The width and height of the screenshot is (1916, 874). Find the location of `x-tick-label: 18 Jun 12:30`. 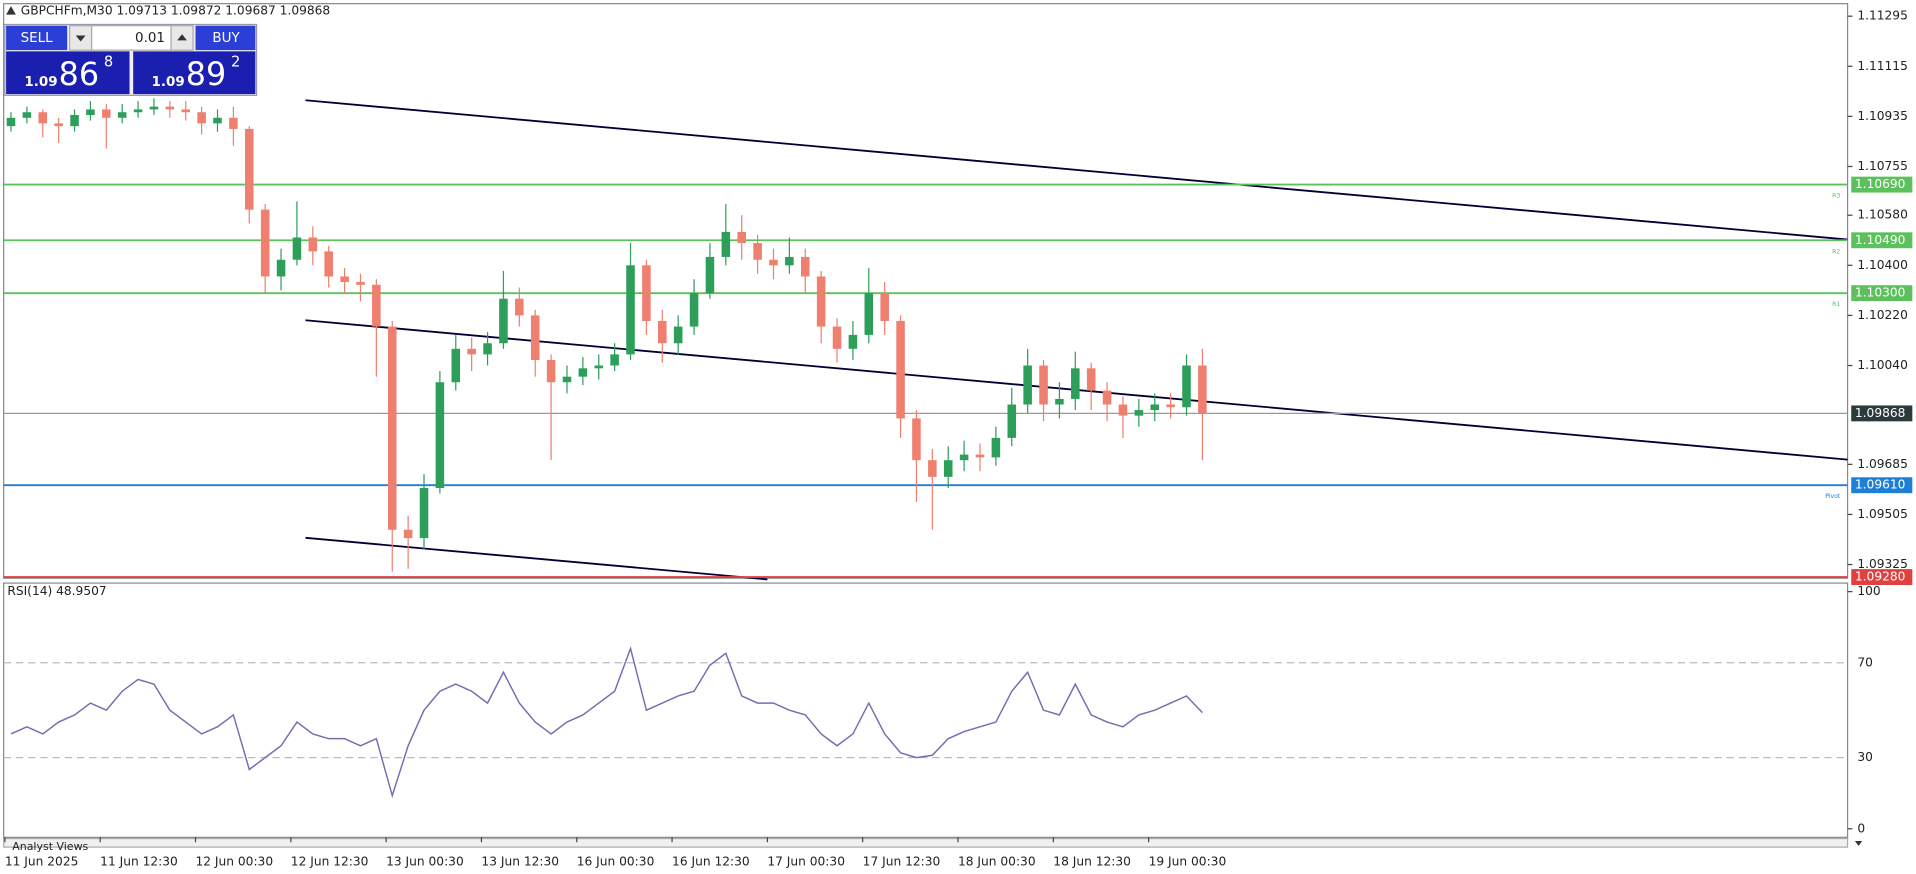

x-tick-label: 18 Jun 12:30 is located at coordinates (1092, 861).